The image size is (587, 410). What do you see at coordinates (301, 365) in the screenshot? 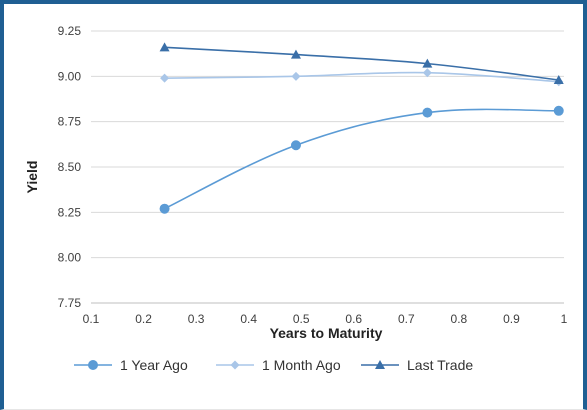
I see `legend-label: 1 Month Ago` at bounding box center [301, 365].